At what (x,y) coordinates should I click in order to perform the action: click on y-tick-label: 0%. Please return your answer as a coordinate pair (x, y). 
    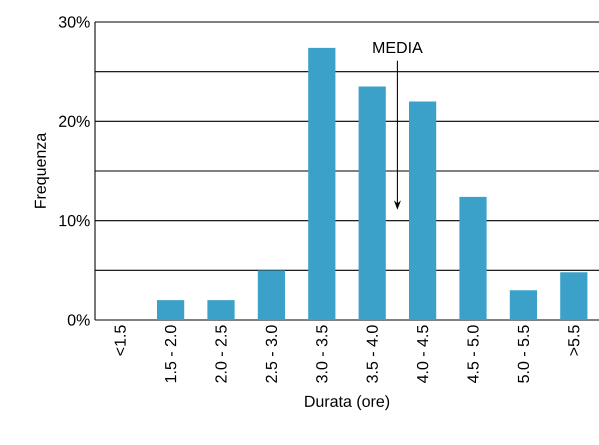
    Looking at the image, I should click on (79, 320).